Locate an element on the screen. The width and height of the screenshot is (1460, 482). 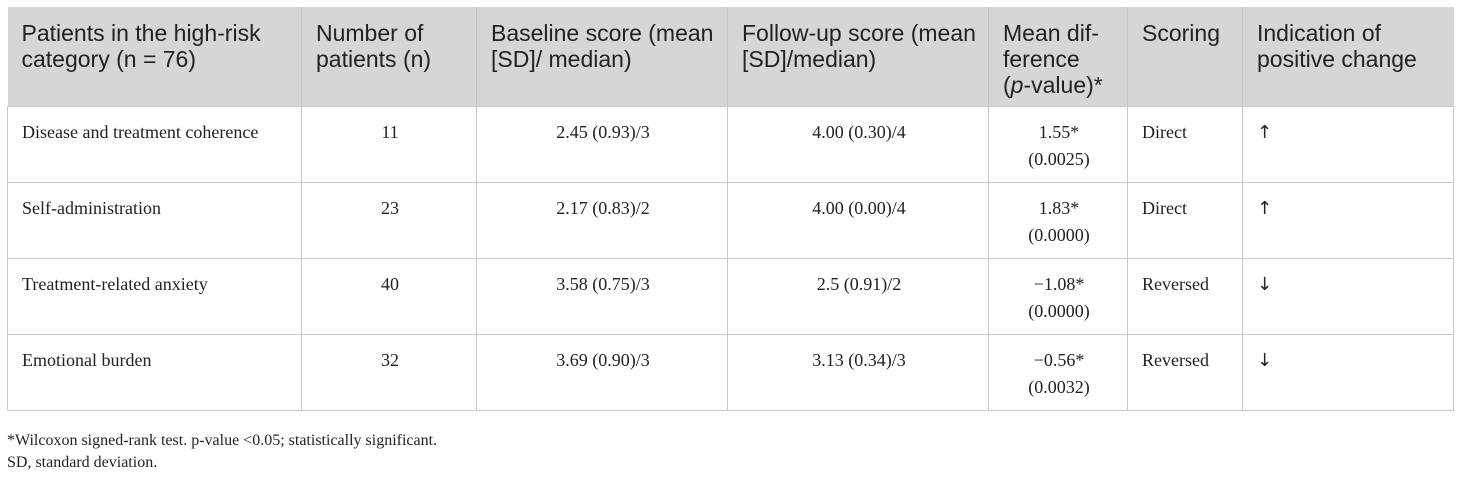
header-scoring: Scoring is located at coordinates (1185, 57).